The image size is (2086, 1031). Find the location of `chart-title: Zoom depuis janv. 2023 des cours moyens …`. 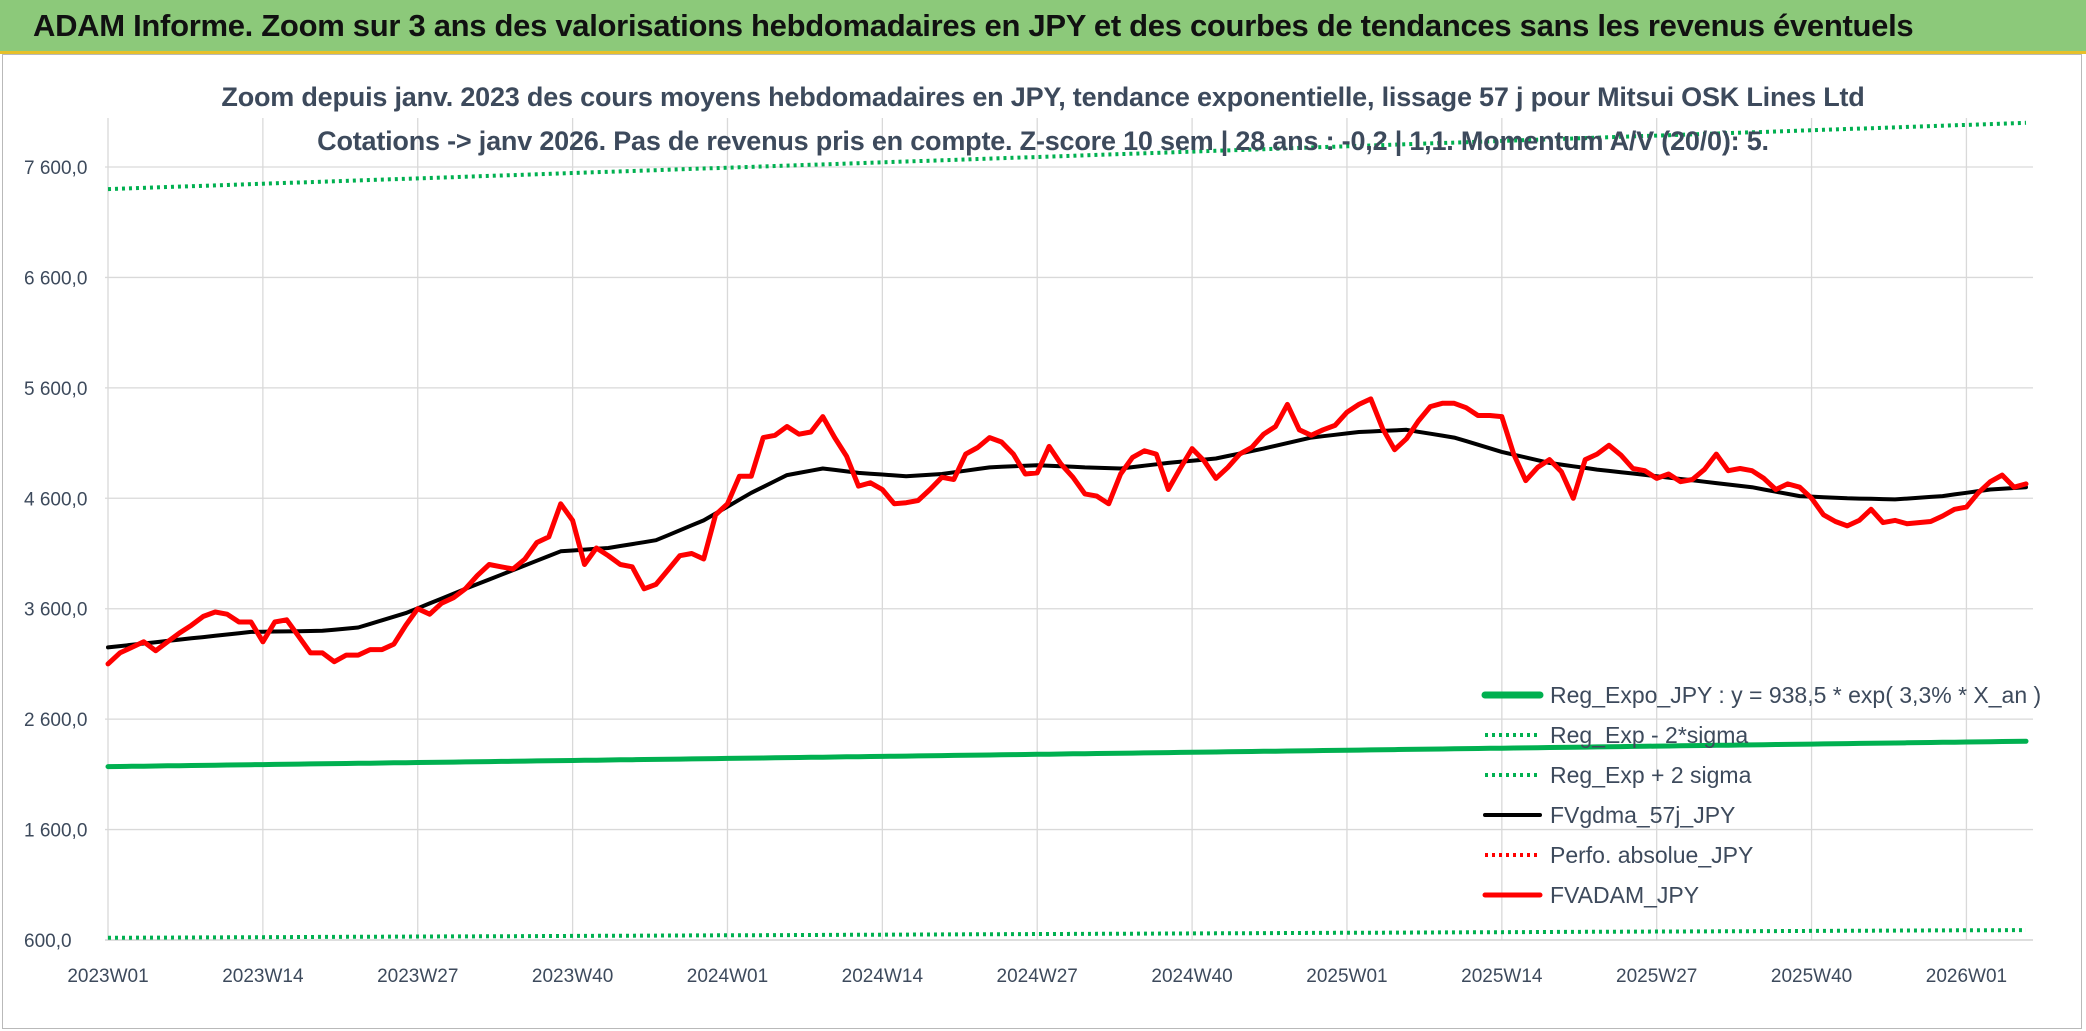

chart-title: Zoom depuis janv. 2023 des cours moyens … is located at coordinates (1043, 97).